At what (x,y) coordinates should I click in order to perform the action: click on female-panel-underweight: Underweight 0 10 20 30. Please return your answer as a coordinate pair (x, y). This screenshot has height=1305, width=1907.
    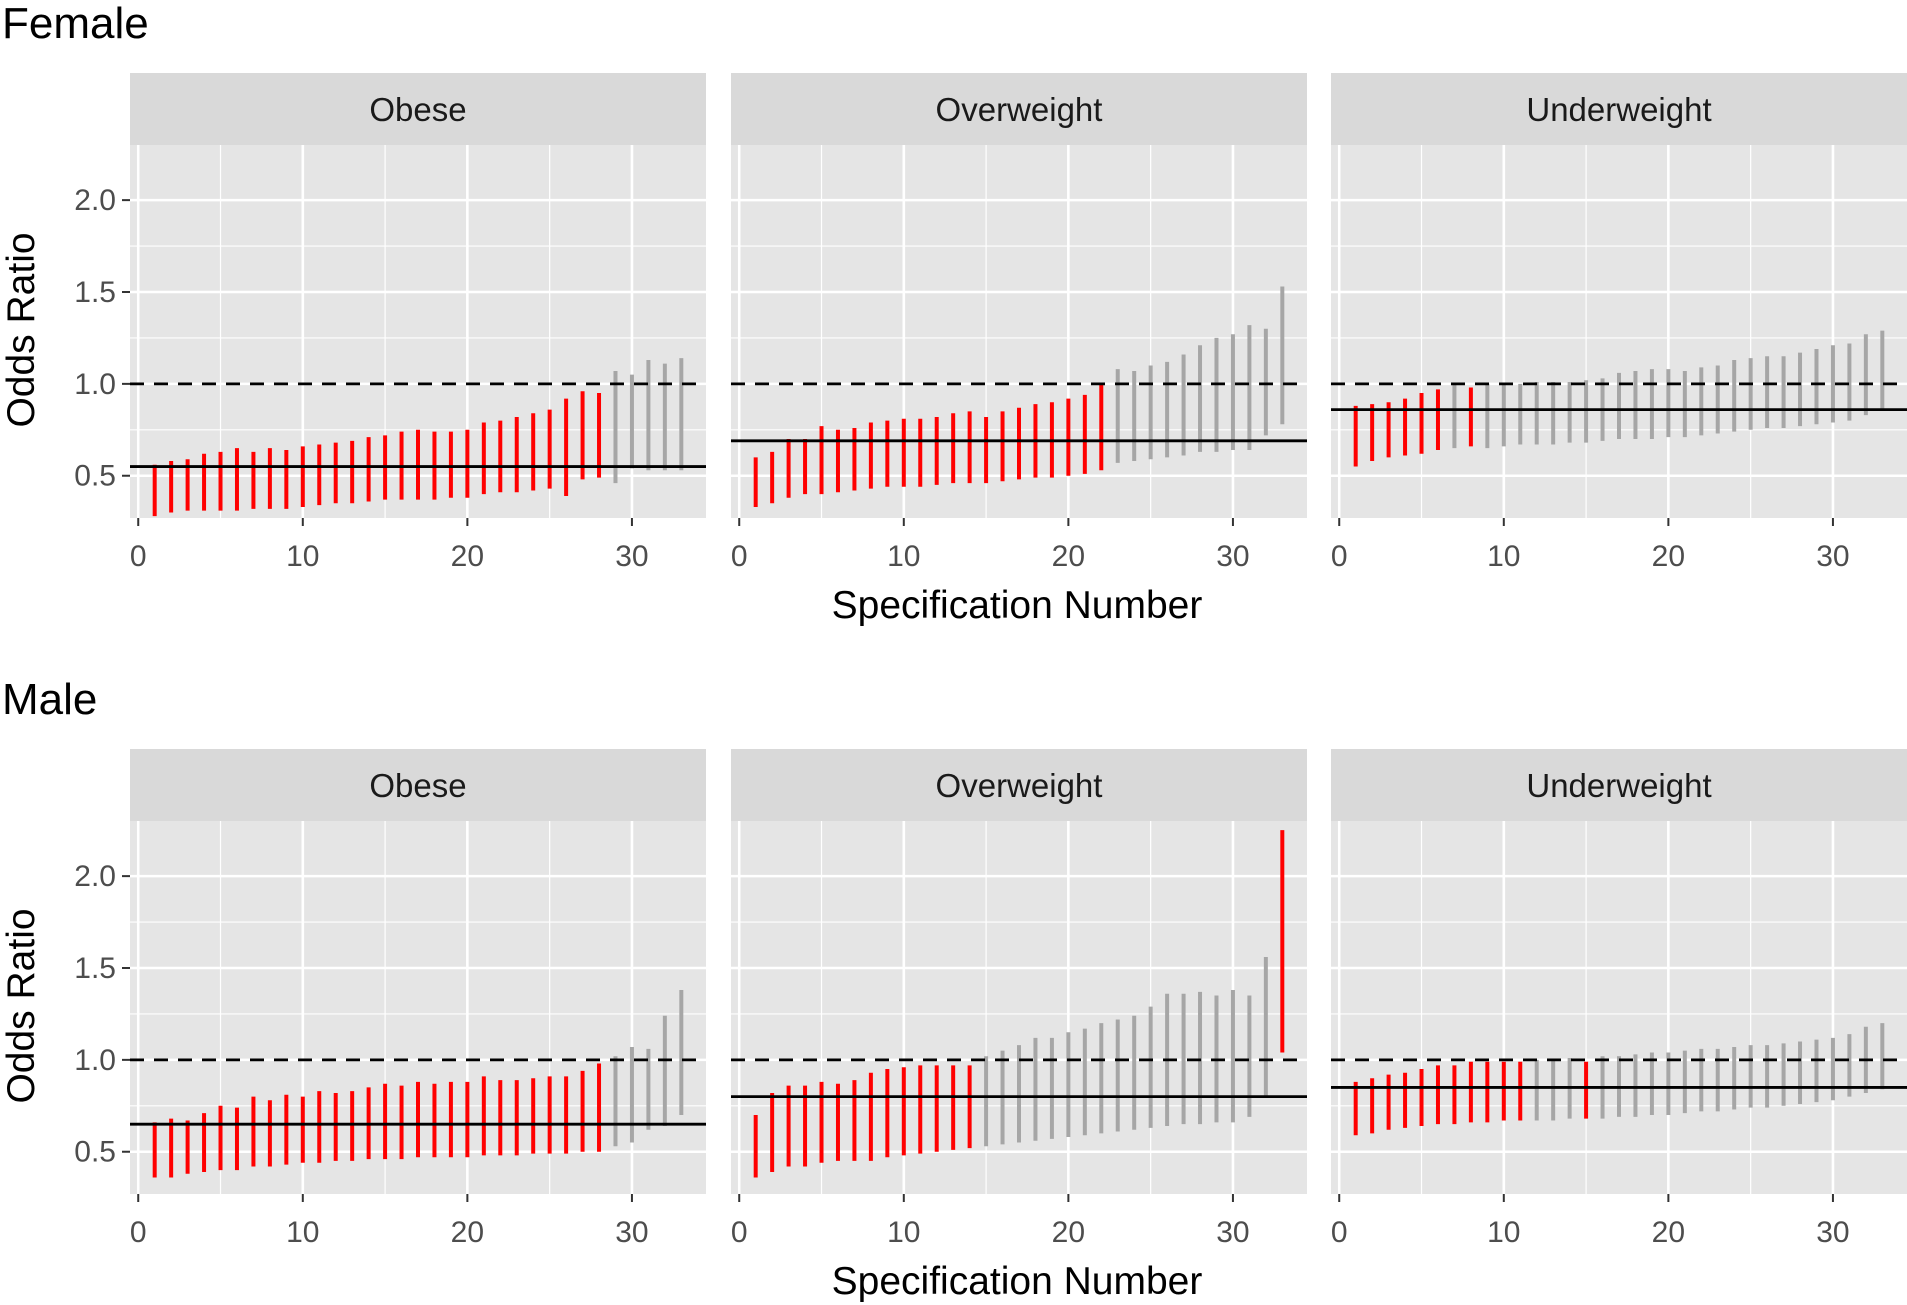
    Looking at the image, I should click on (1619, 323).